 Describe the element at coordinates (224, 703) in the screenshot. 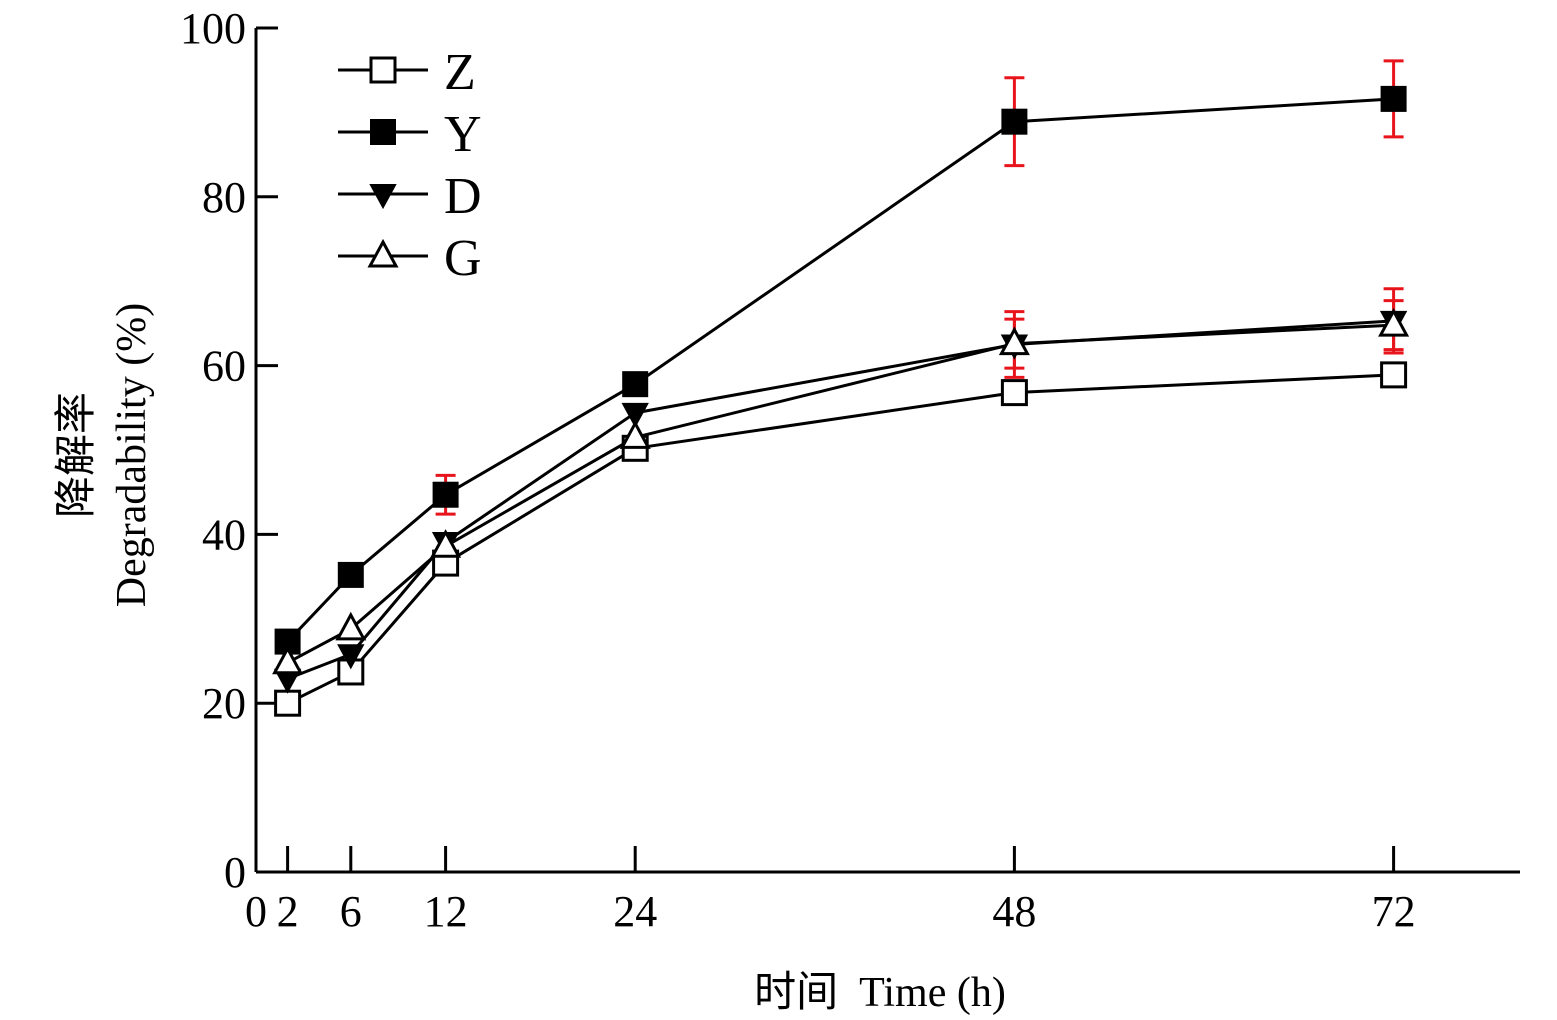

I see `y-tick-label-20: 20` at that location.